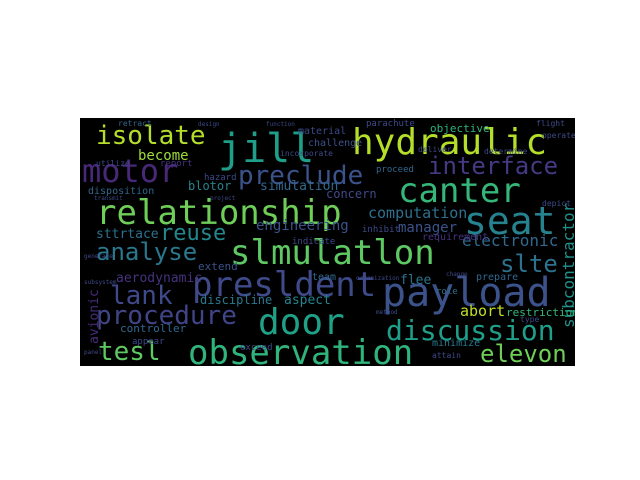 The image size is (640, 480). Describe the element at coordinates (550, 123) in the screenshot. I see `word-flight: flight` at that location.